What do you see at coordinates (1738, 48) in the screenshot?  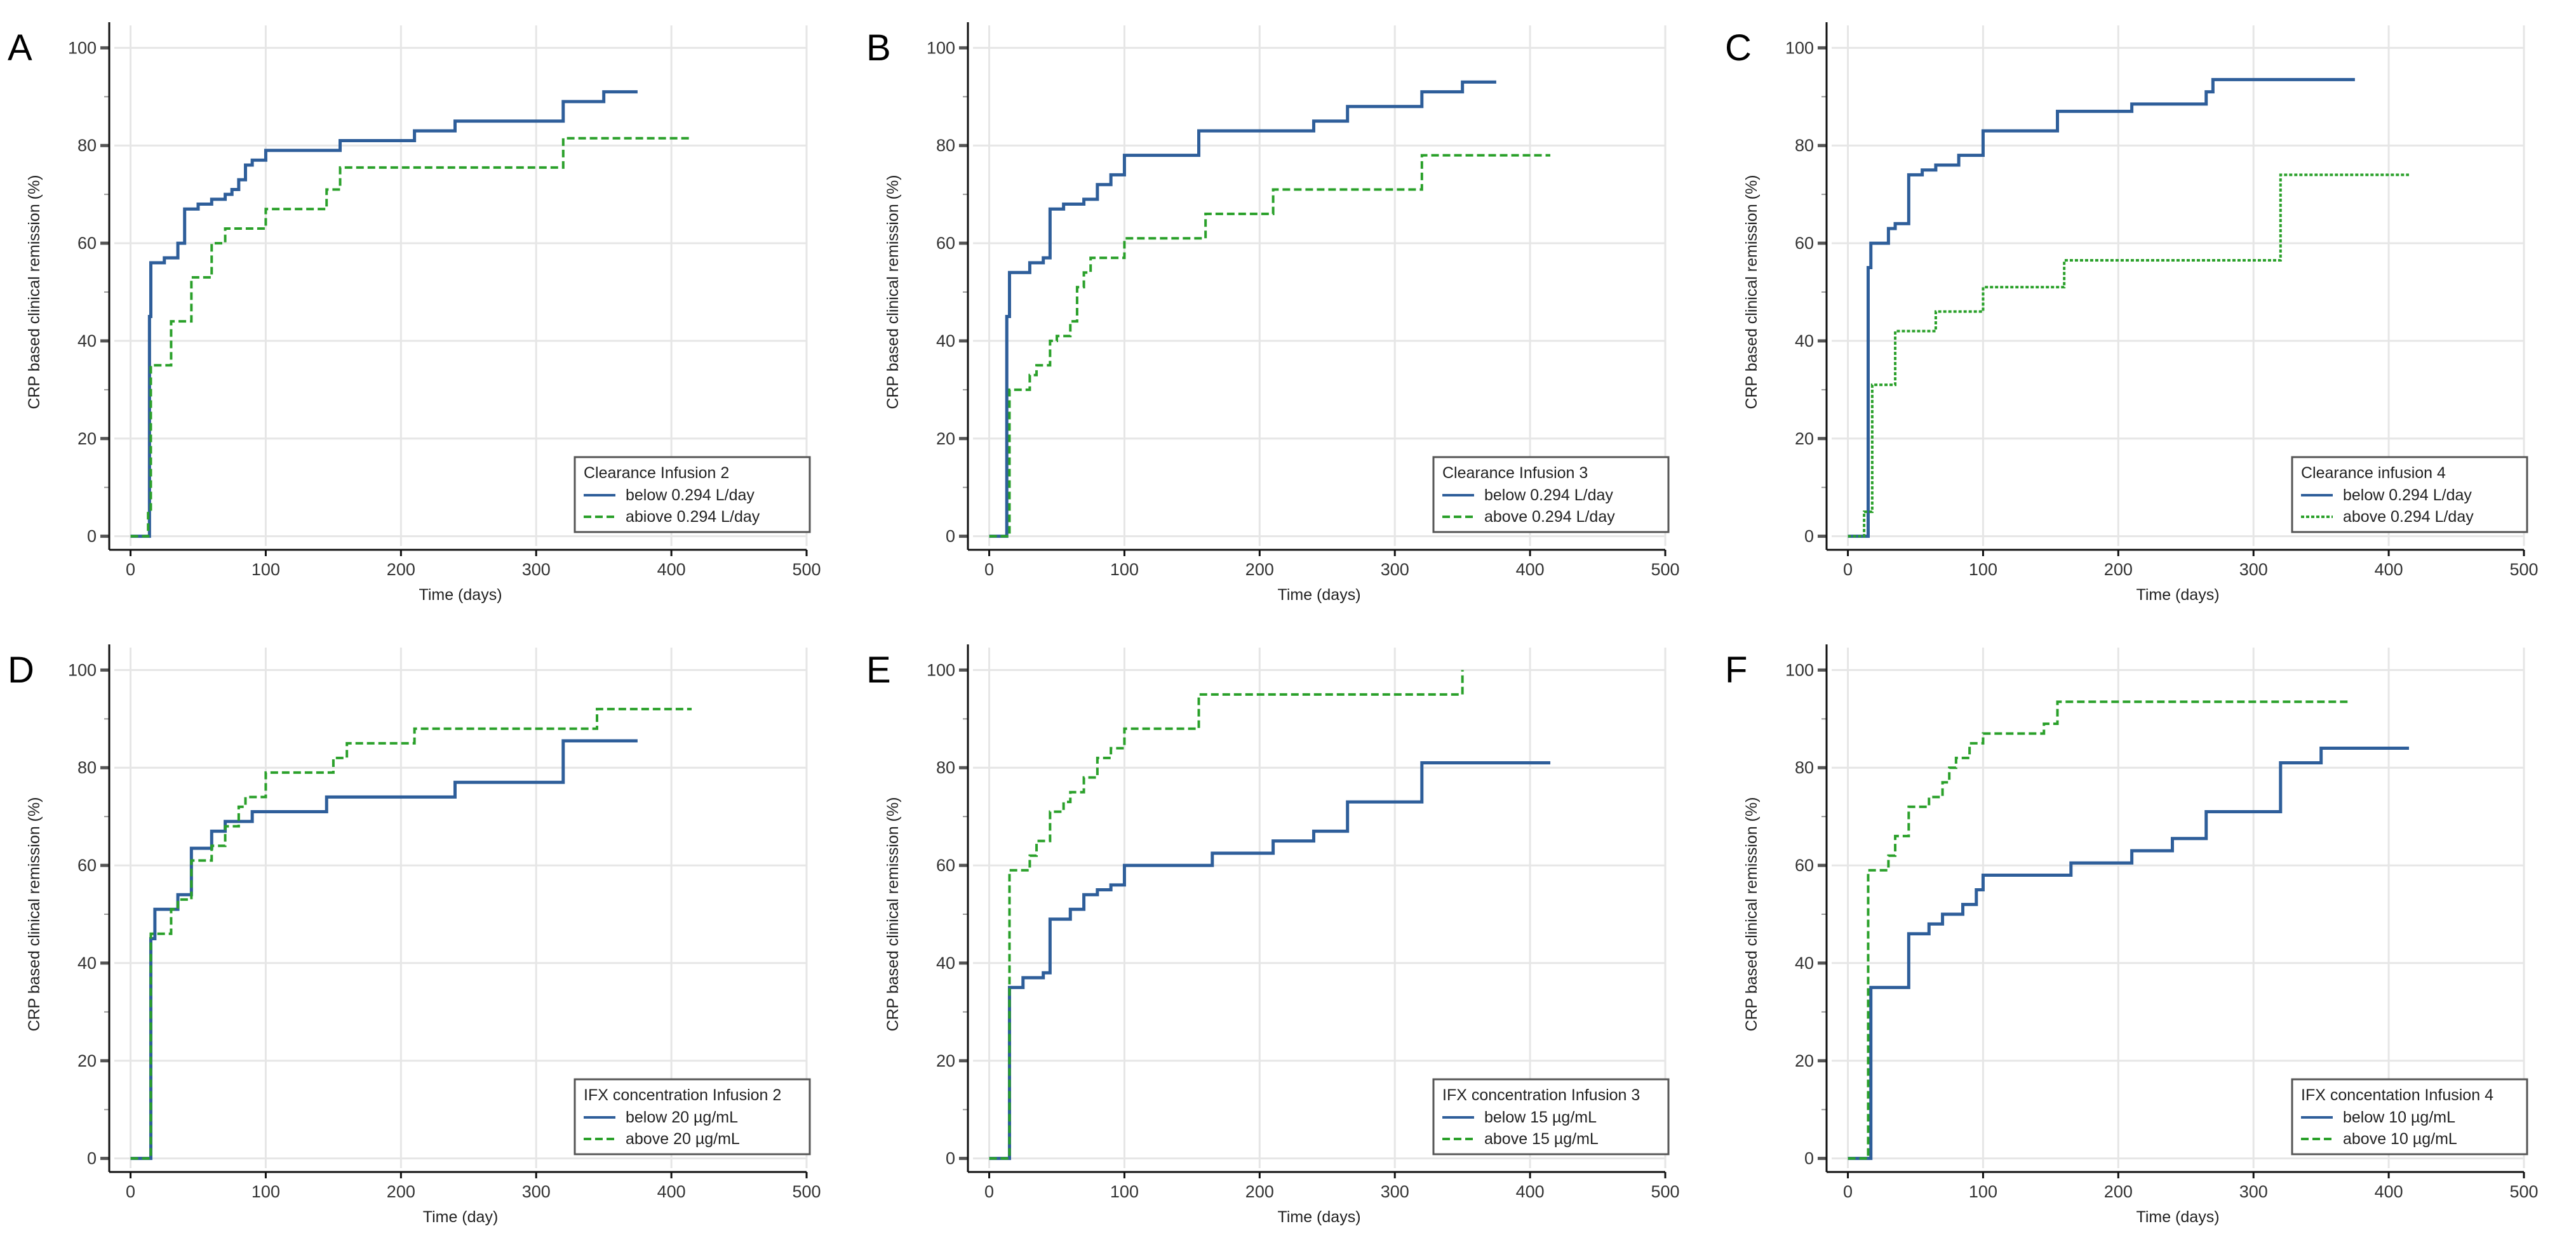 I see `panel-letter: C` at bounding box center [1738, 48].